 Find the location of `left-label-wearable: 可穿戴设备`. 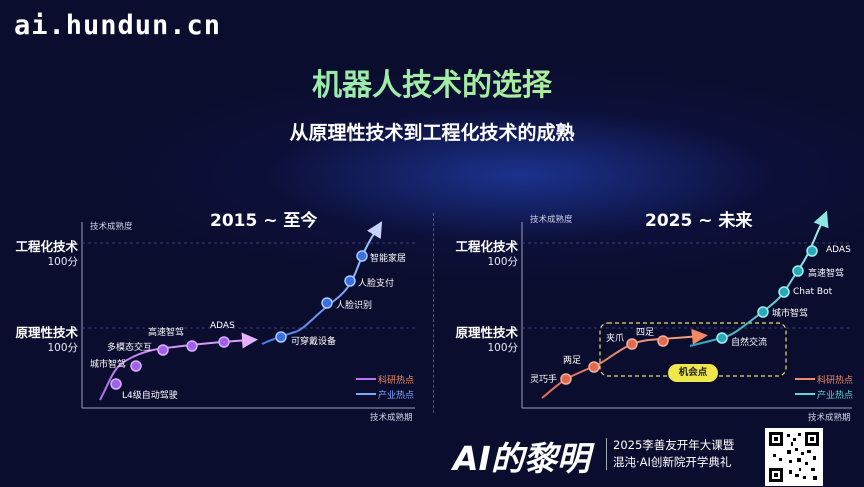

left-label-wearable: 可穿戴设备 is located at coordinates (314, 342).